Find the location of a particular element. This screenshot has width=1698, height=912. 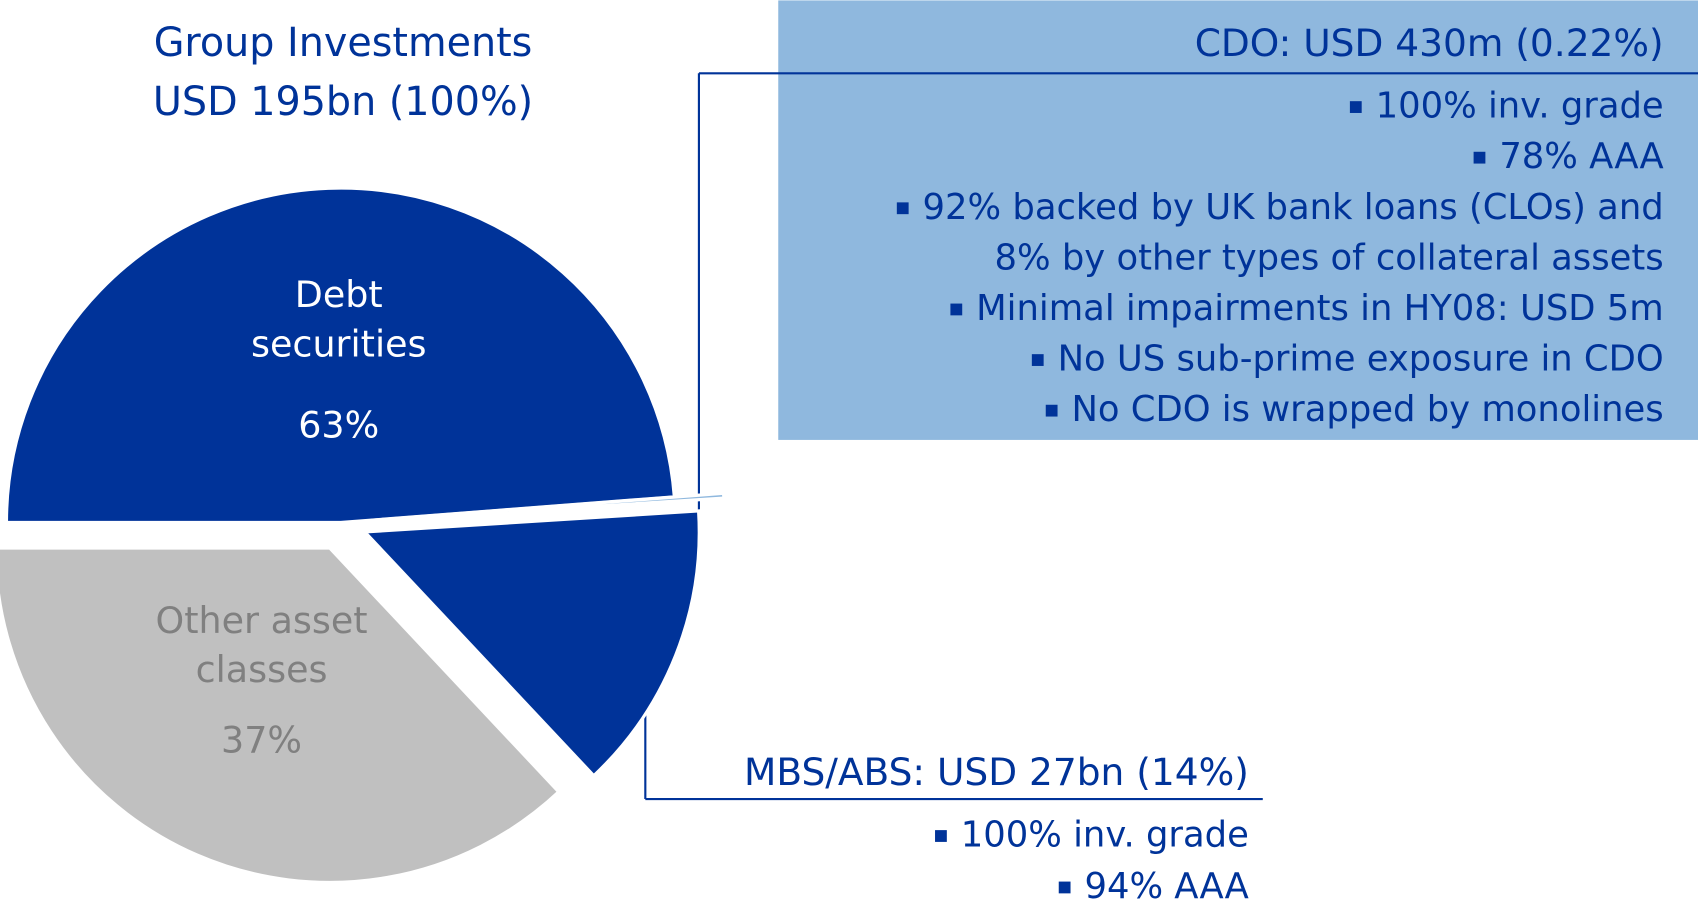

callout-bullet: Minimal impairments in HY08: USD 5m is located at coordinates (1320, 308).